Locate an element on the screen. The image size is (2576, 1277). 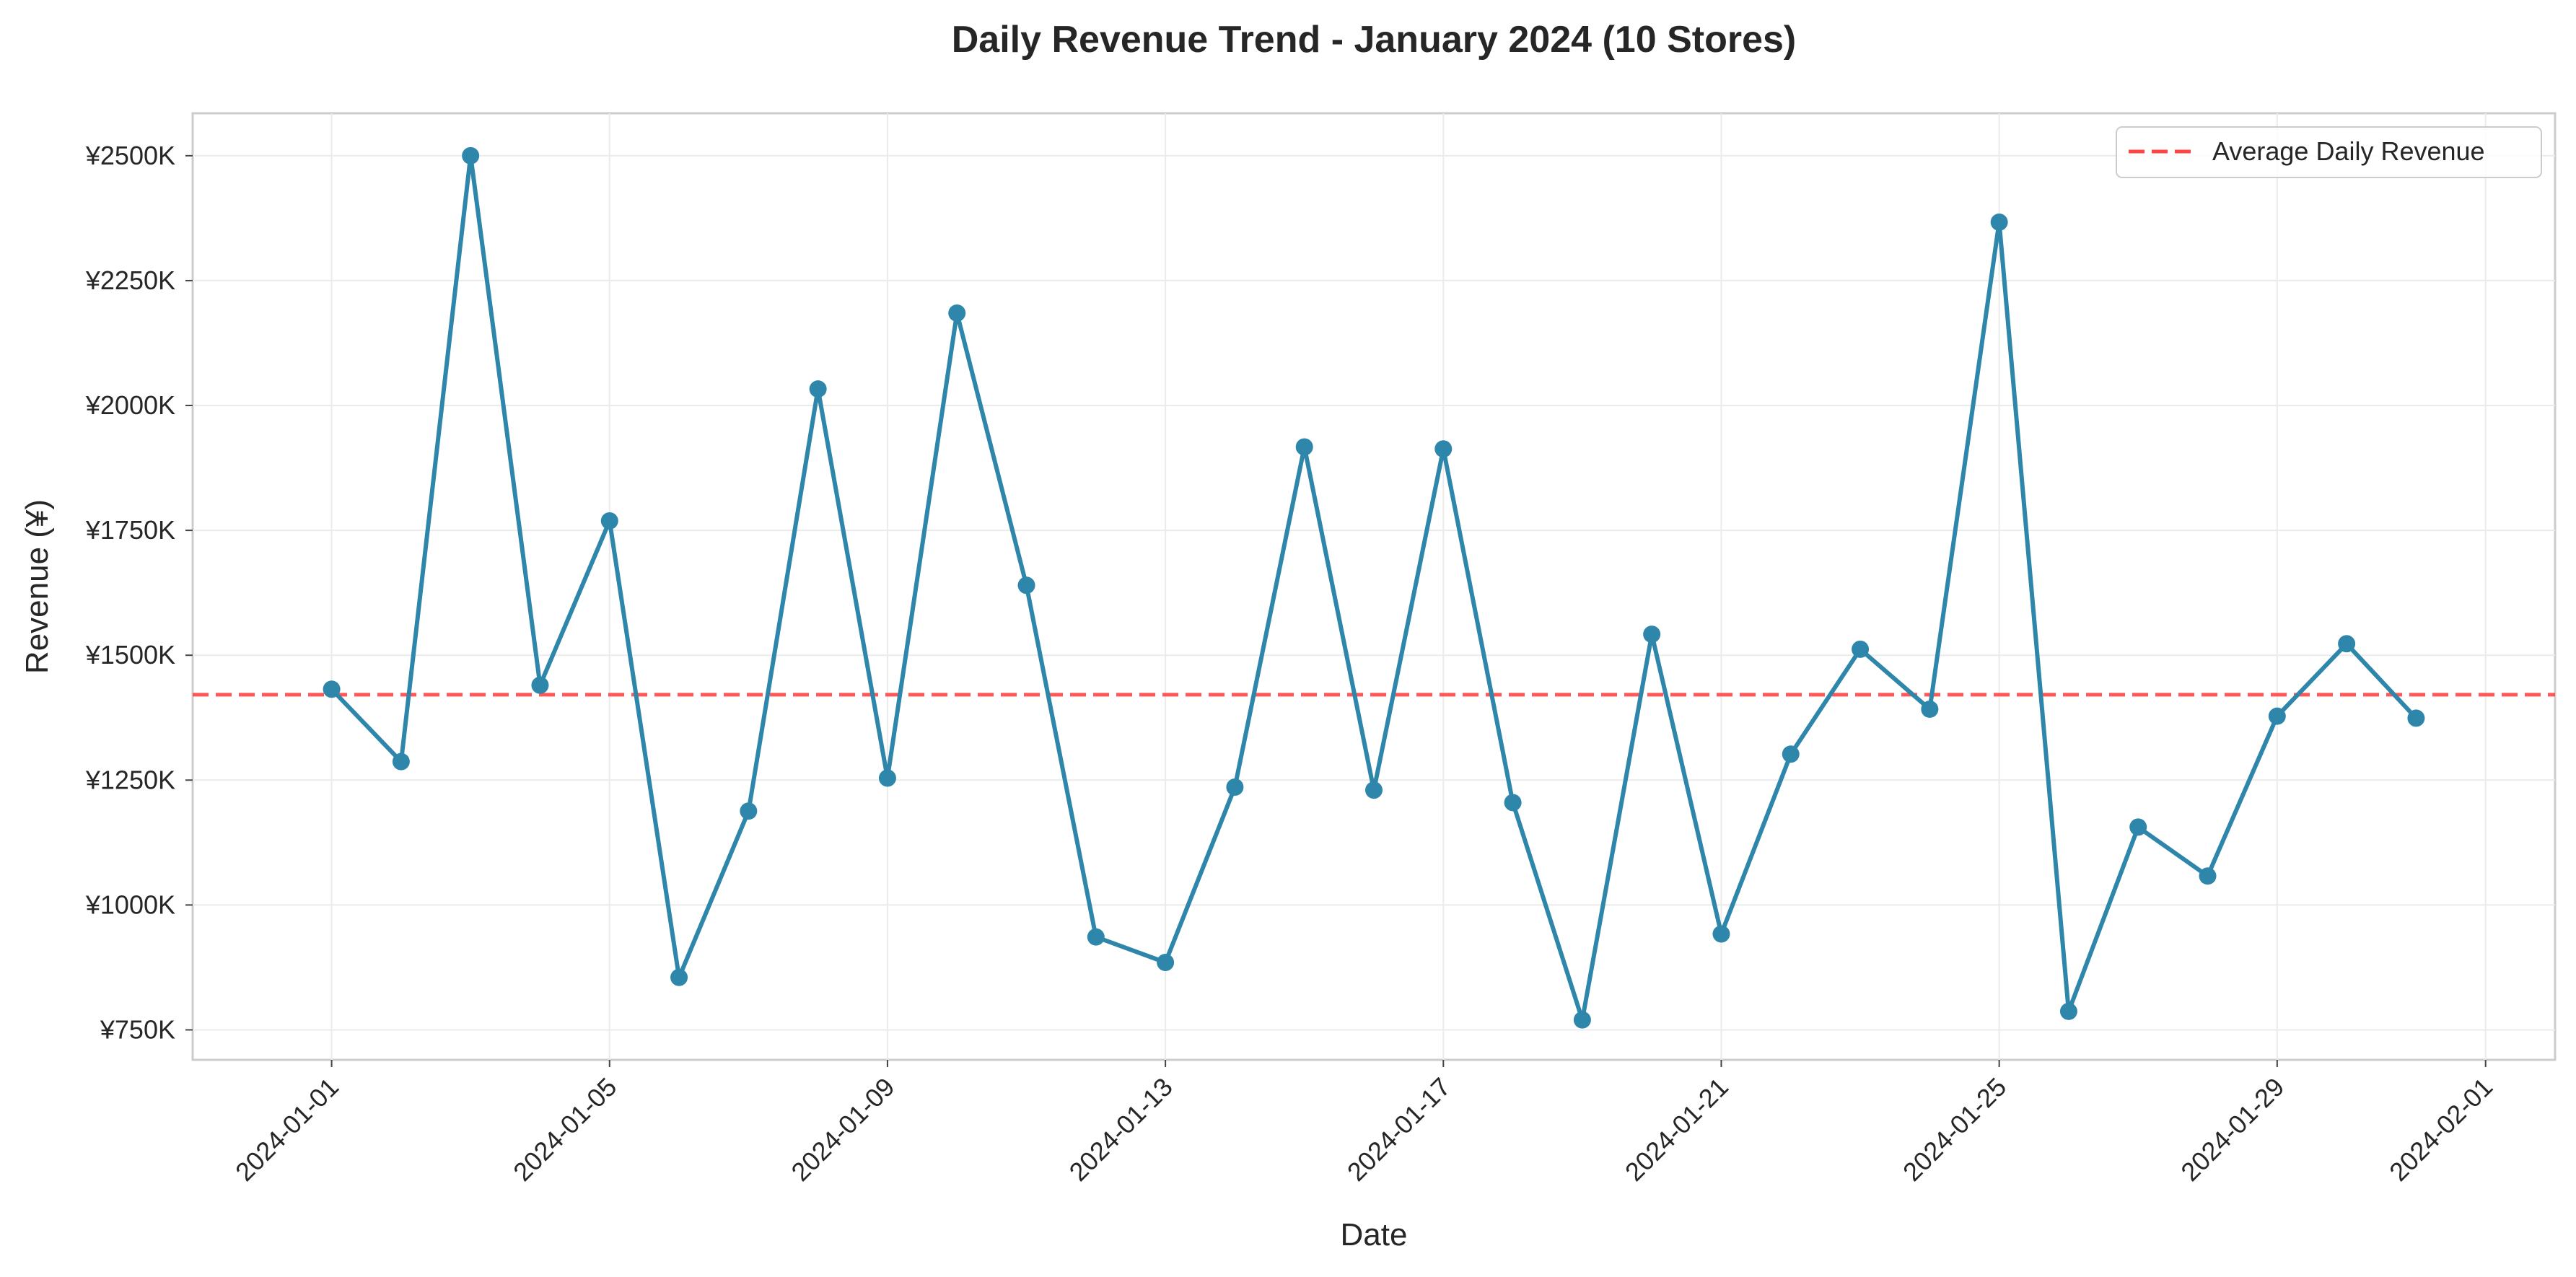
y-tick-label: ¥1750K is located at coordinates (130, 530).